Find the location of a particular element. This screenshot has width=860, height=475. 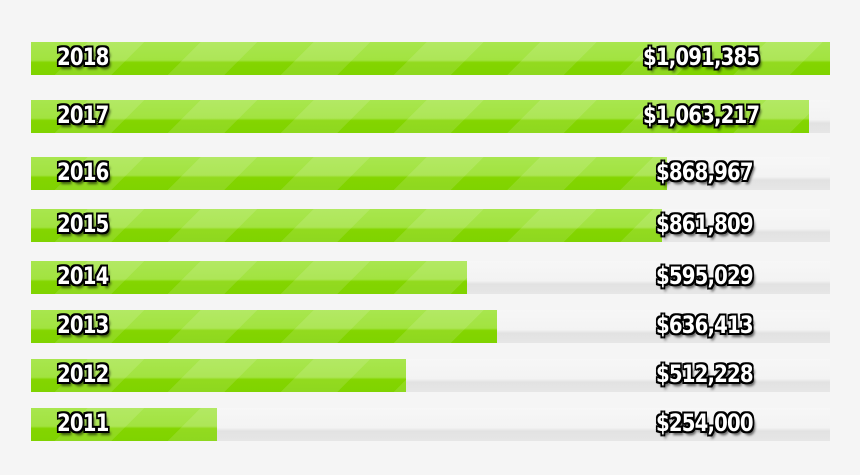

value-label: $1,063,217 is located at coordinates (701, 115).